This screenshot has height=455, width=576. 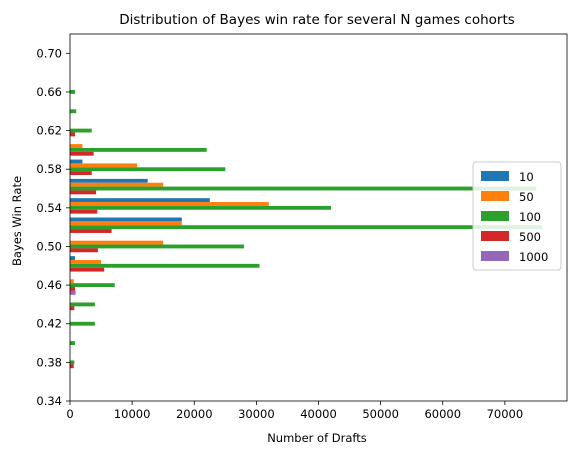 What do you see at coordinates (526, 177) in the screenshot?
I see `legend-label: 10` at bounding box center [526, 177].